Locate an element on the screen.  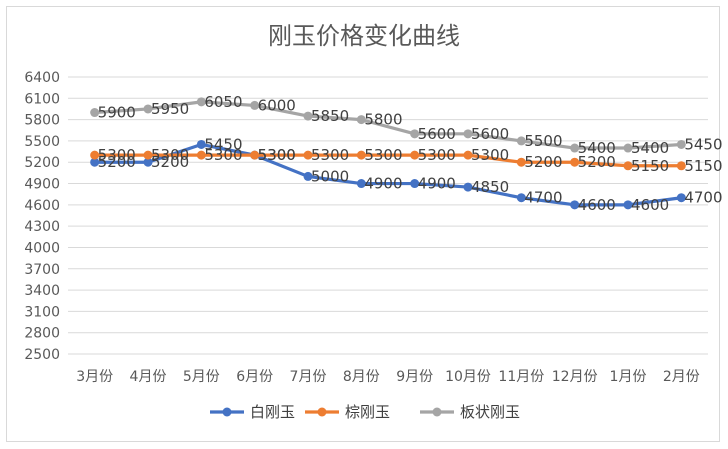
data-label: 5950 is located at coordinates (170, 109).